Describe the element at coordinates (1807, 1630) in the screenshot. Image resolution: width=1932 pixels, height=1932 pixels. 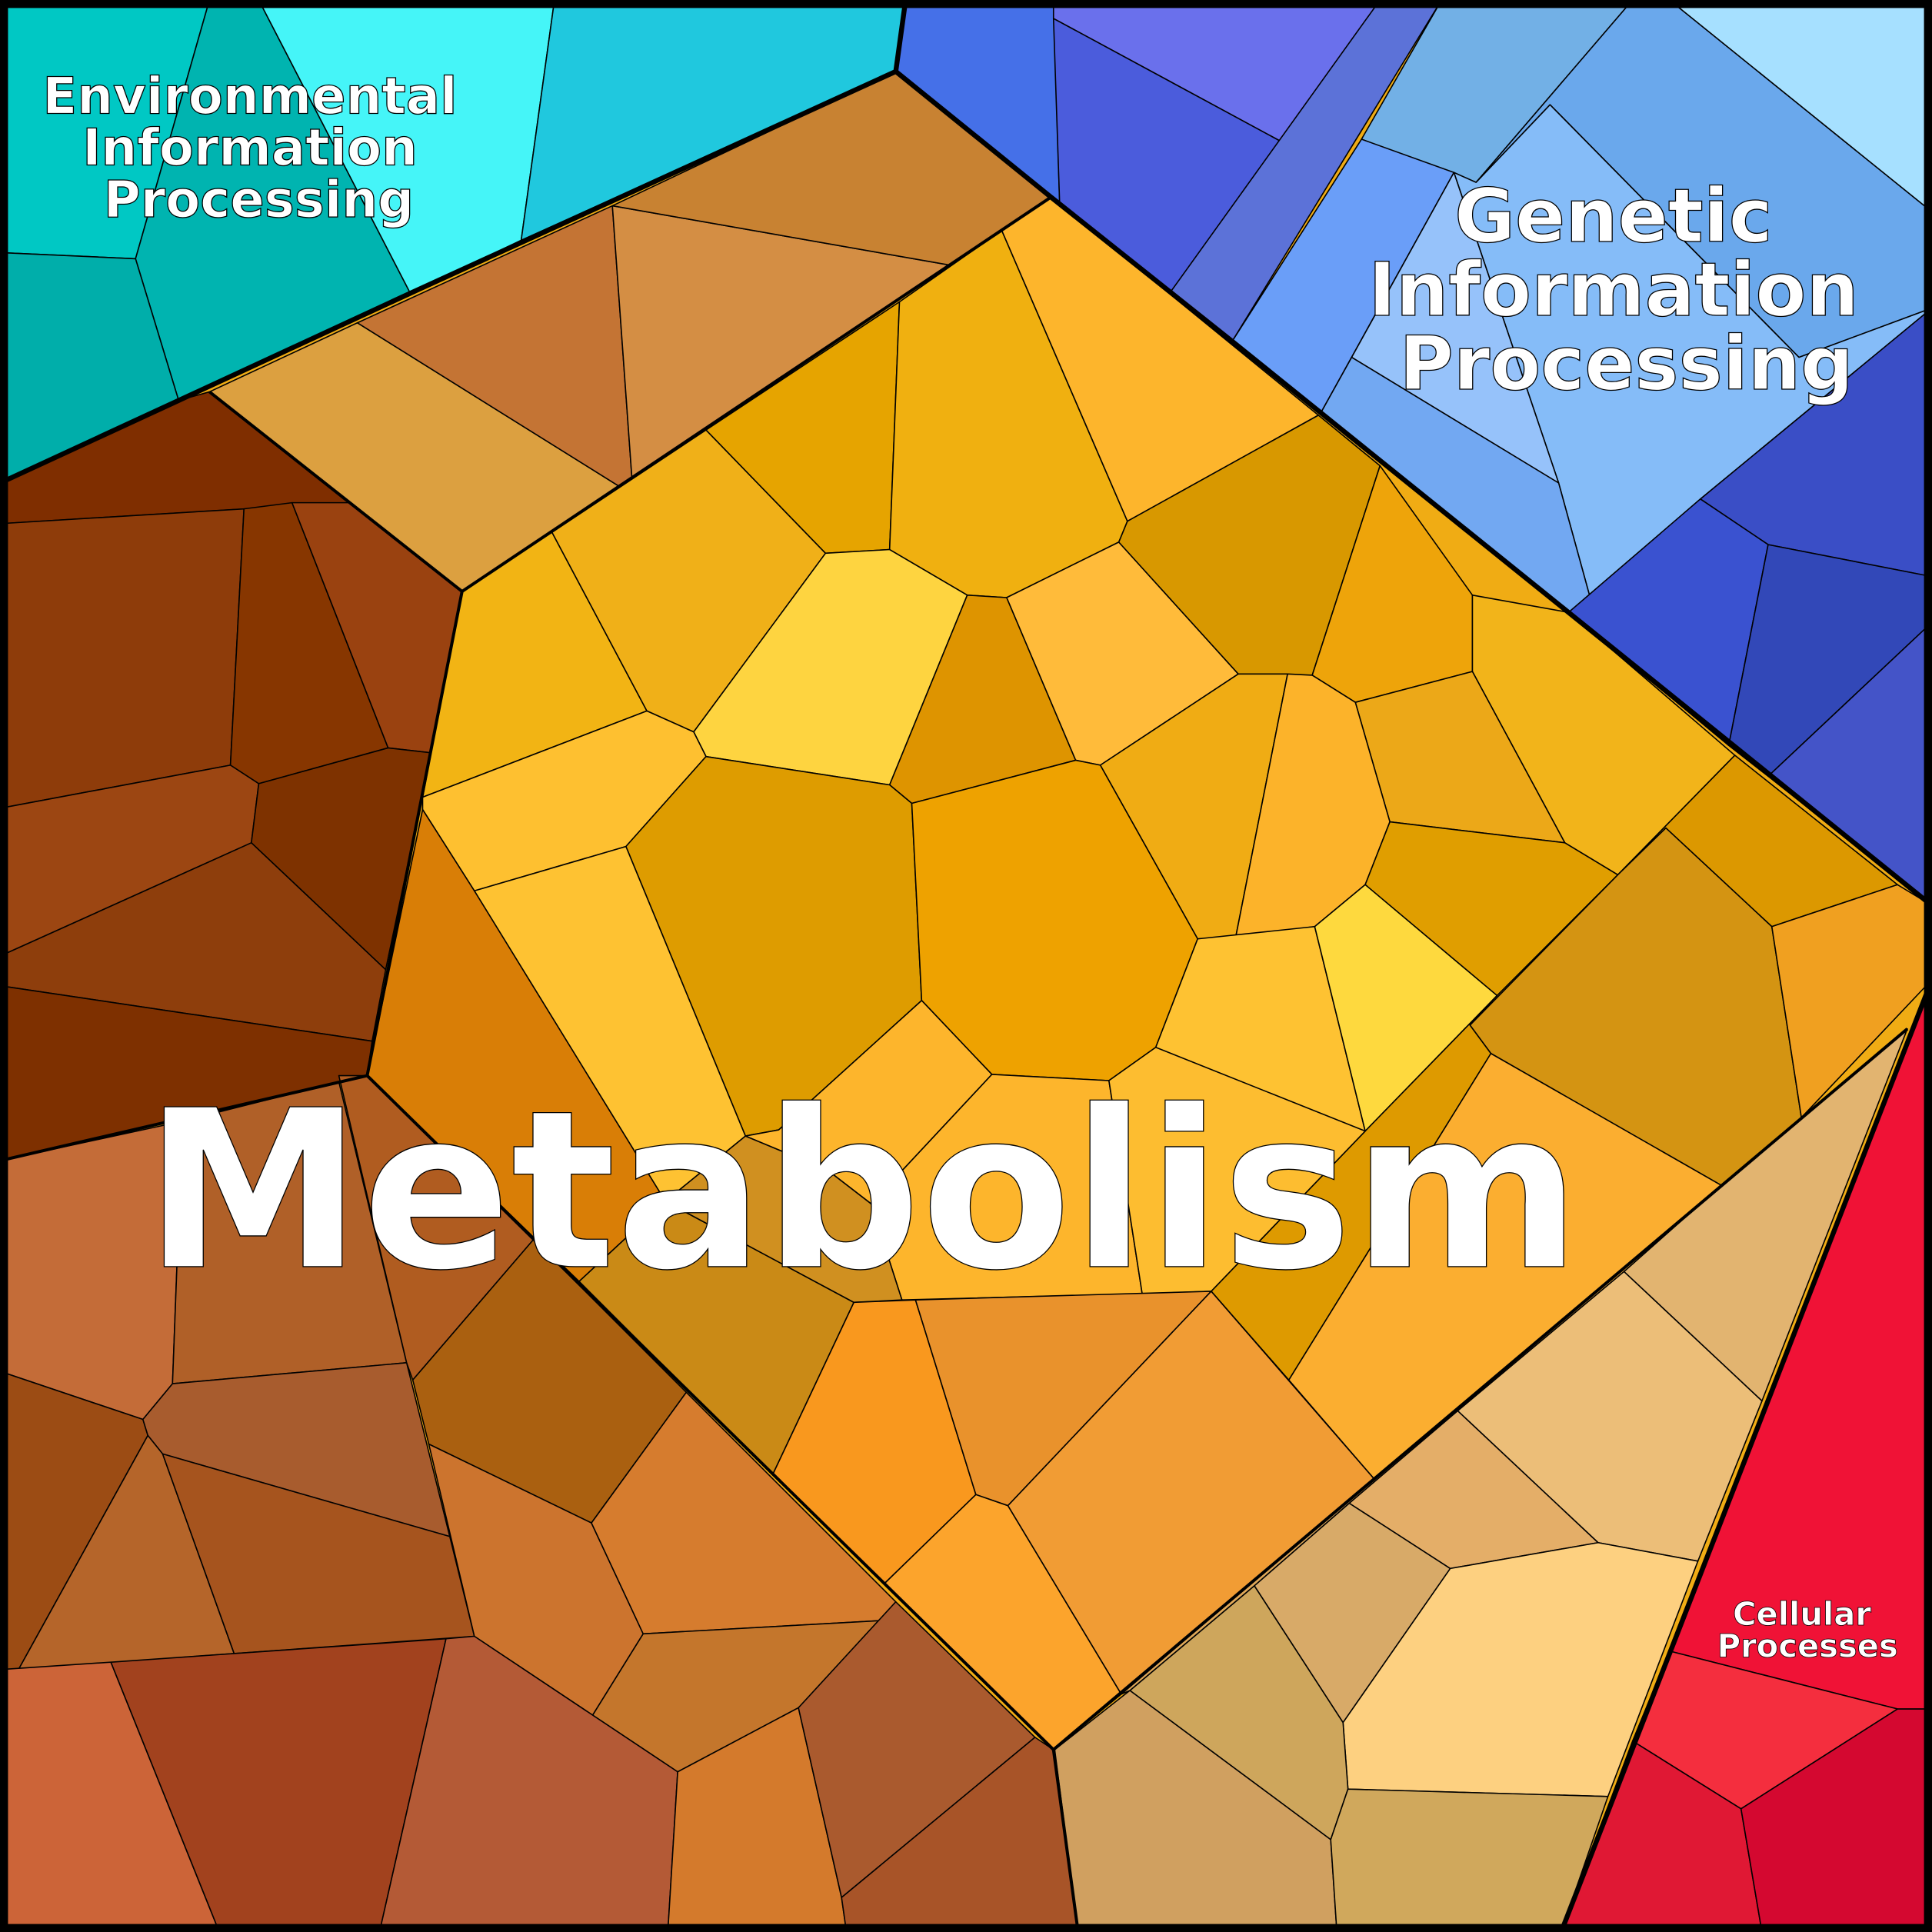
I see `label-cellular-processes: Cellular Processes` at that location.